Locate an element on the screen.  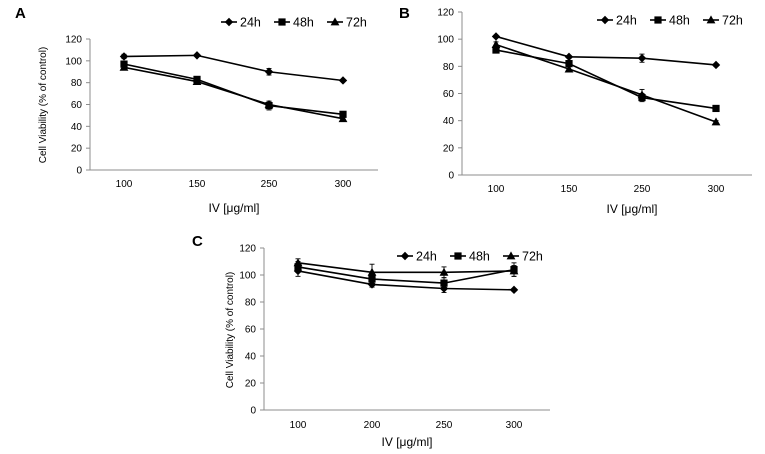
series-48h-c is located at coordinates (406, 275).